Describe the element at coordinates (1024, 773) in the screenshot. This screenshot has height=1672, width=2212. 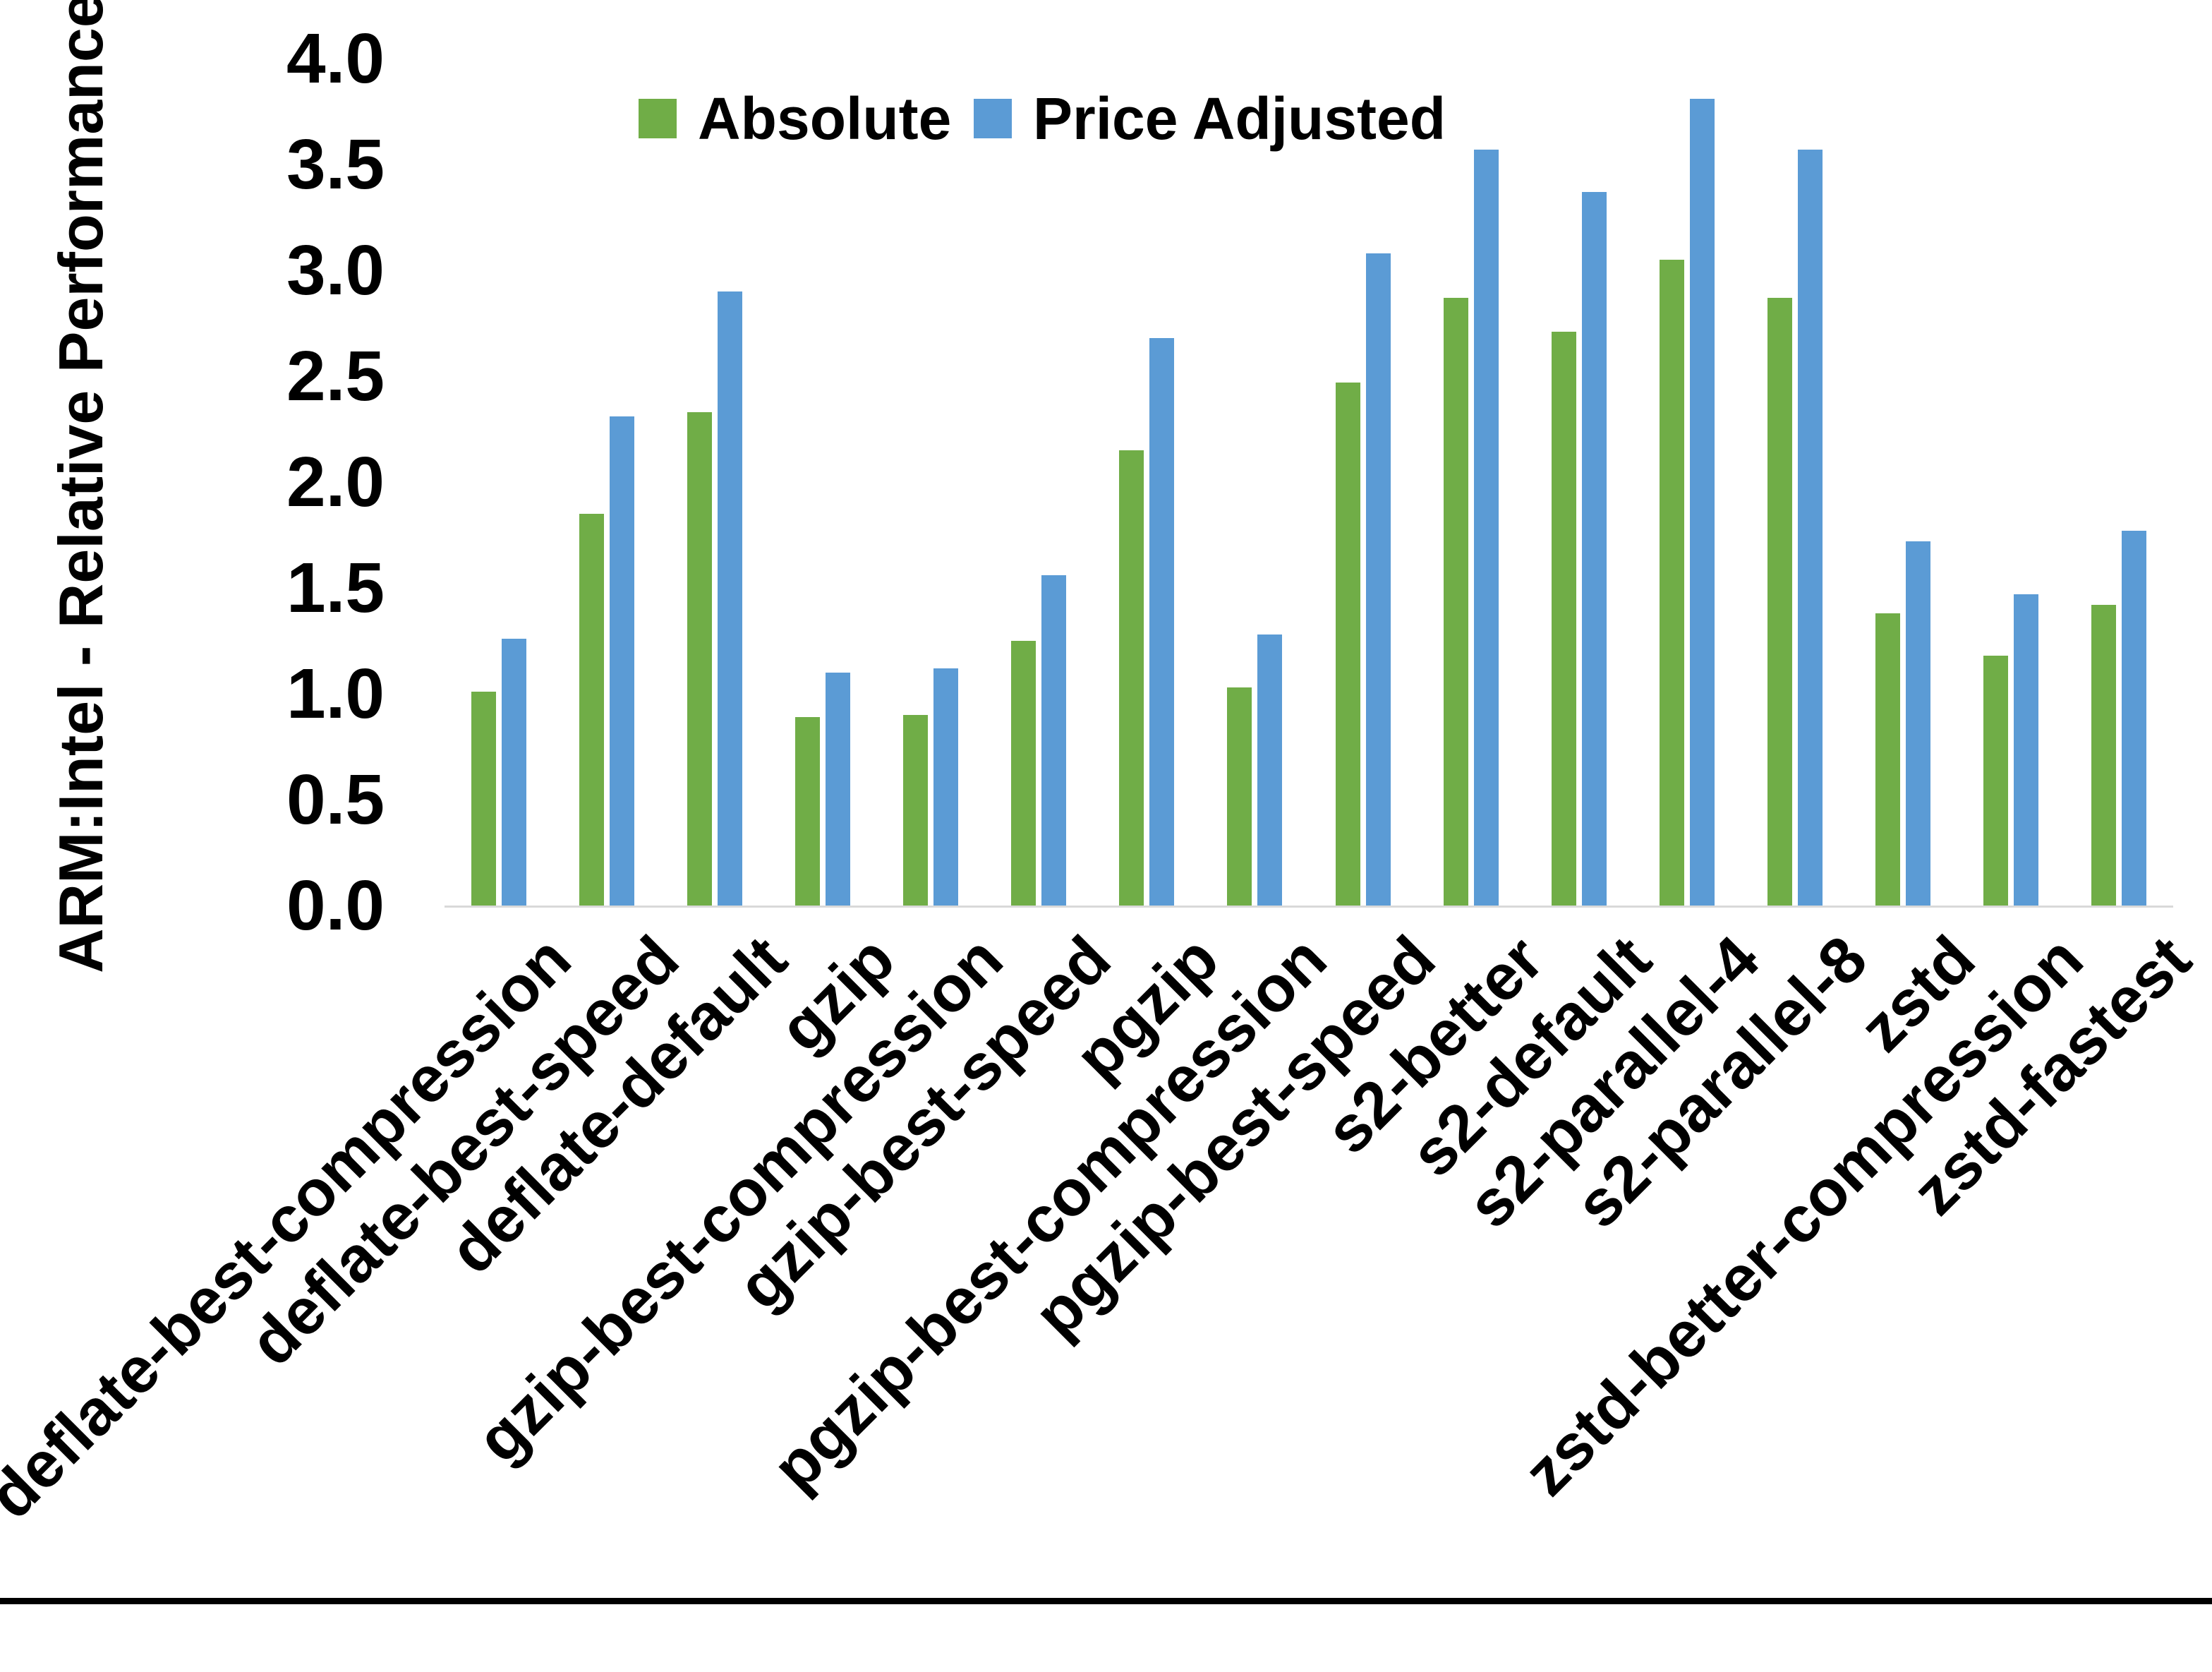
I see `bar-absolute-gzip-best-speed` at that location.